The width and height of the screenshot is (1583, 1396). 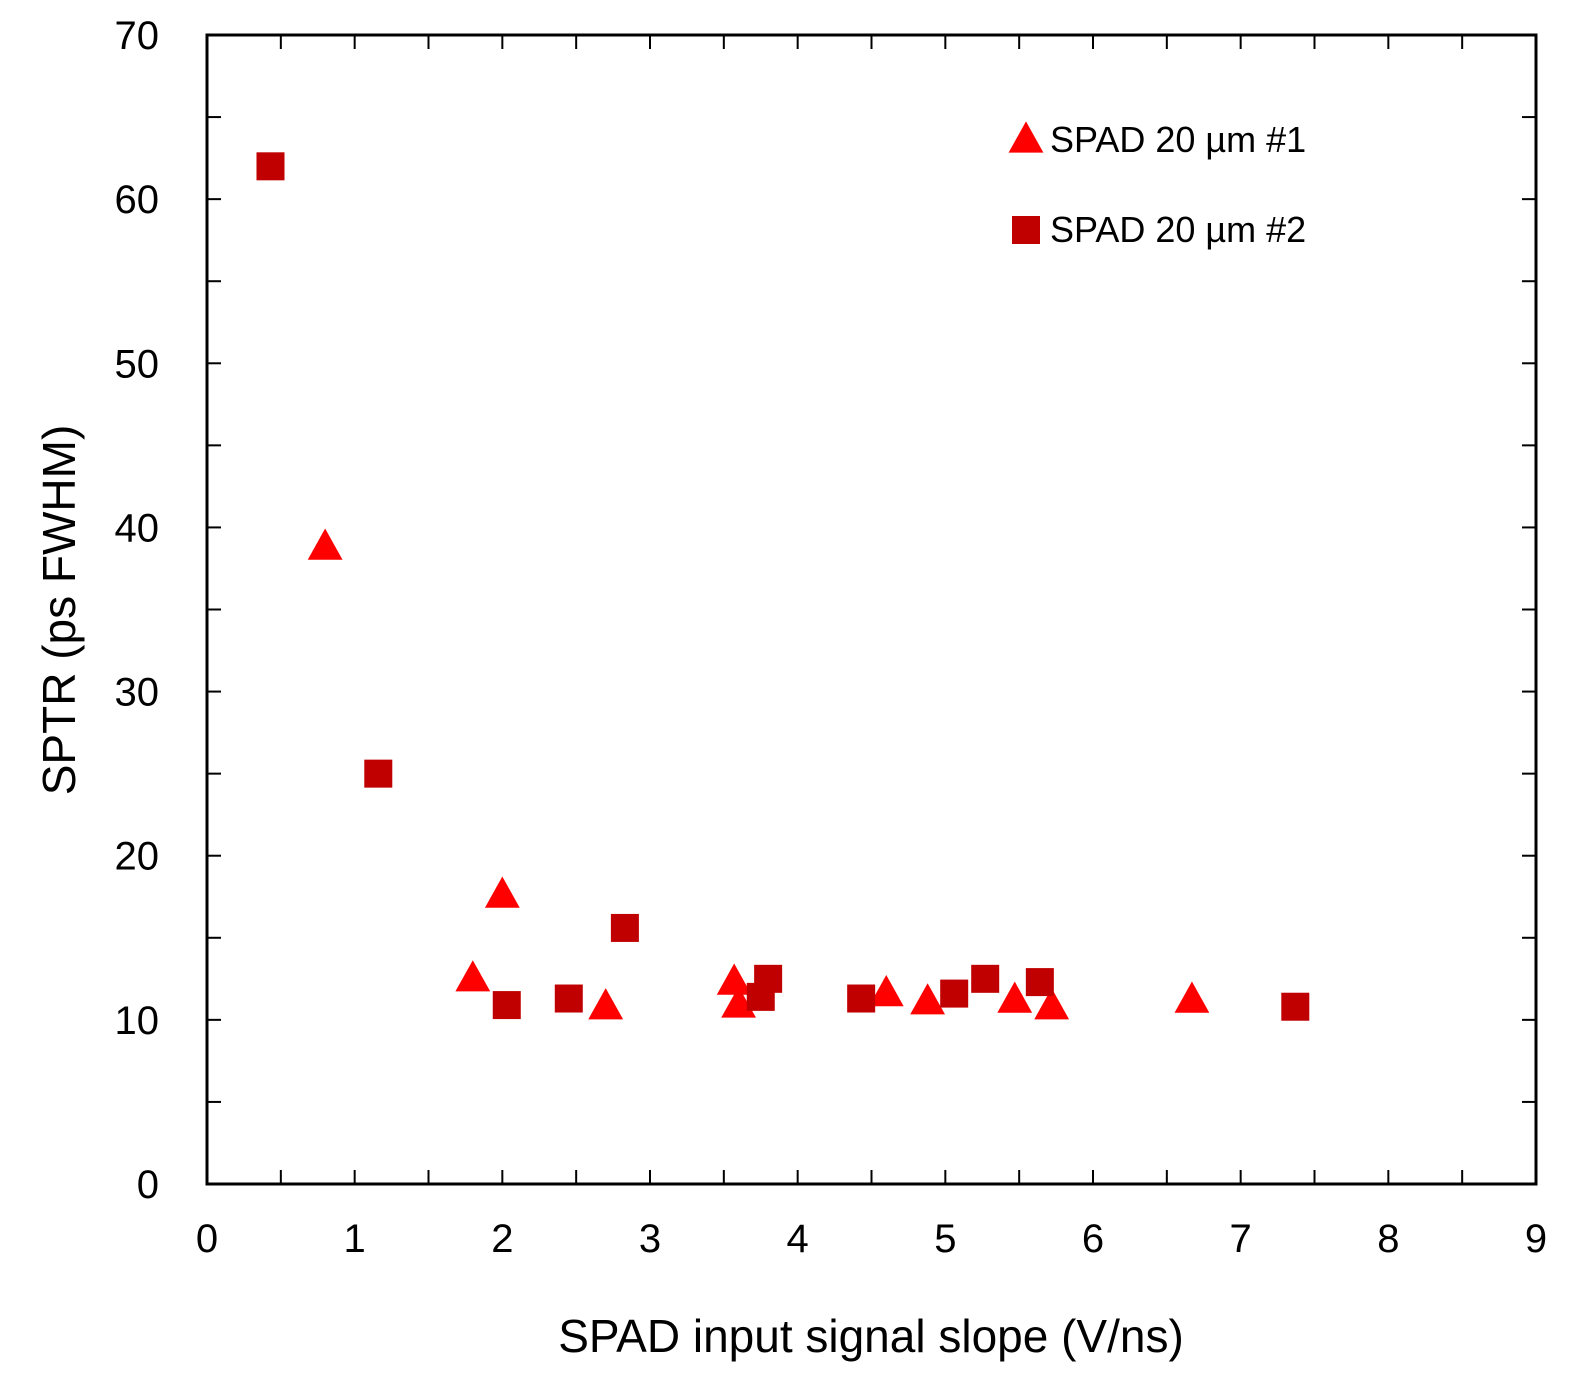 What do you see at coordinates (1157, 184) in the screenshot?
I see `legend: SPAD 20 µm #1 SPAD 20 µm #2` at bounding box center [1157, 184].